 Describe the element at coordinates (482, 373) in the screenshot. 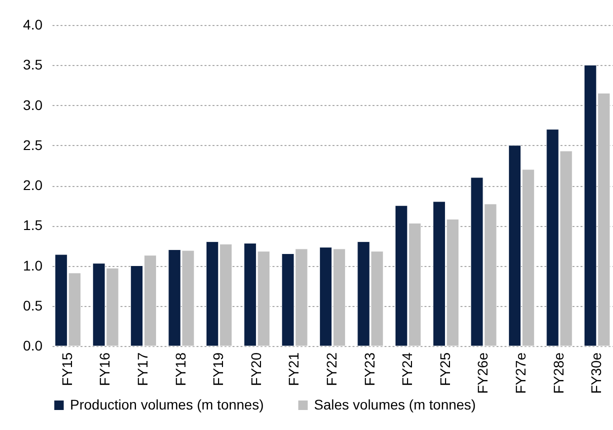

I see `x-tick-label: FY26e` at that location.